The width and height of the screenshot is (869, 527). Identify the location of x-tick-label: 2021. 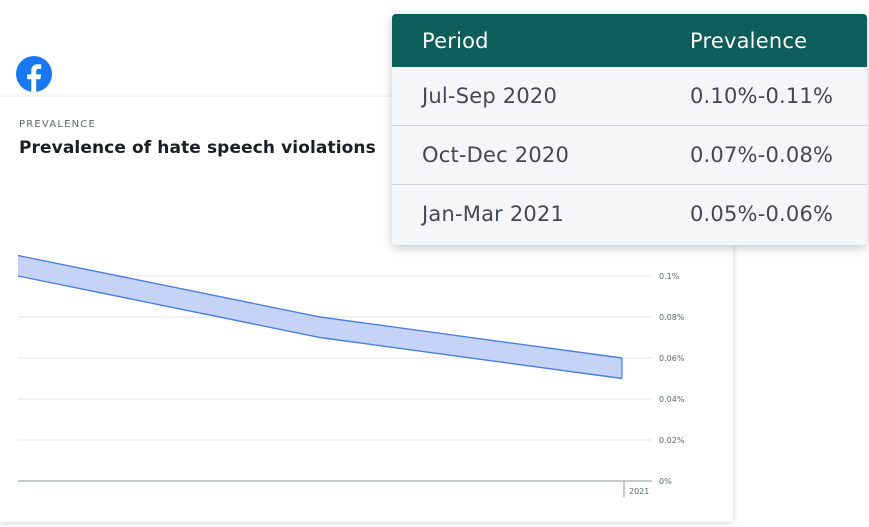
(639, 491).